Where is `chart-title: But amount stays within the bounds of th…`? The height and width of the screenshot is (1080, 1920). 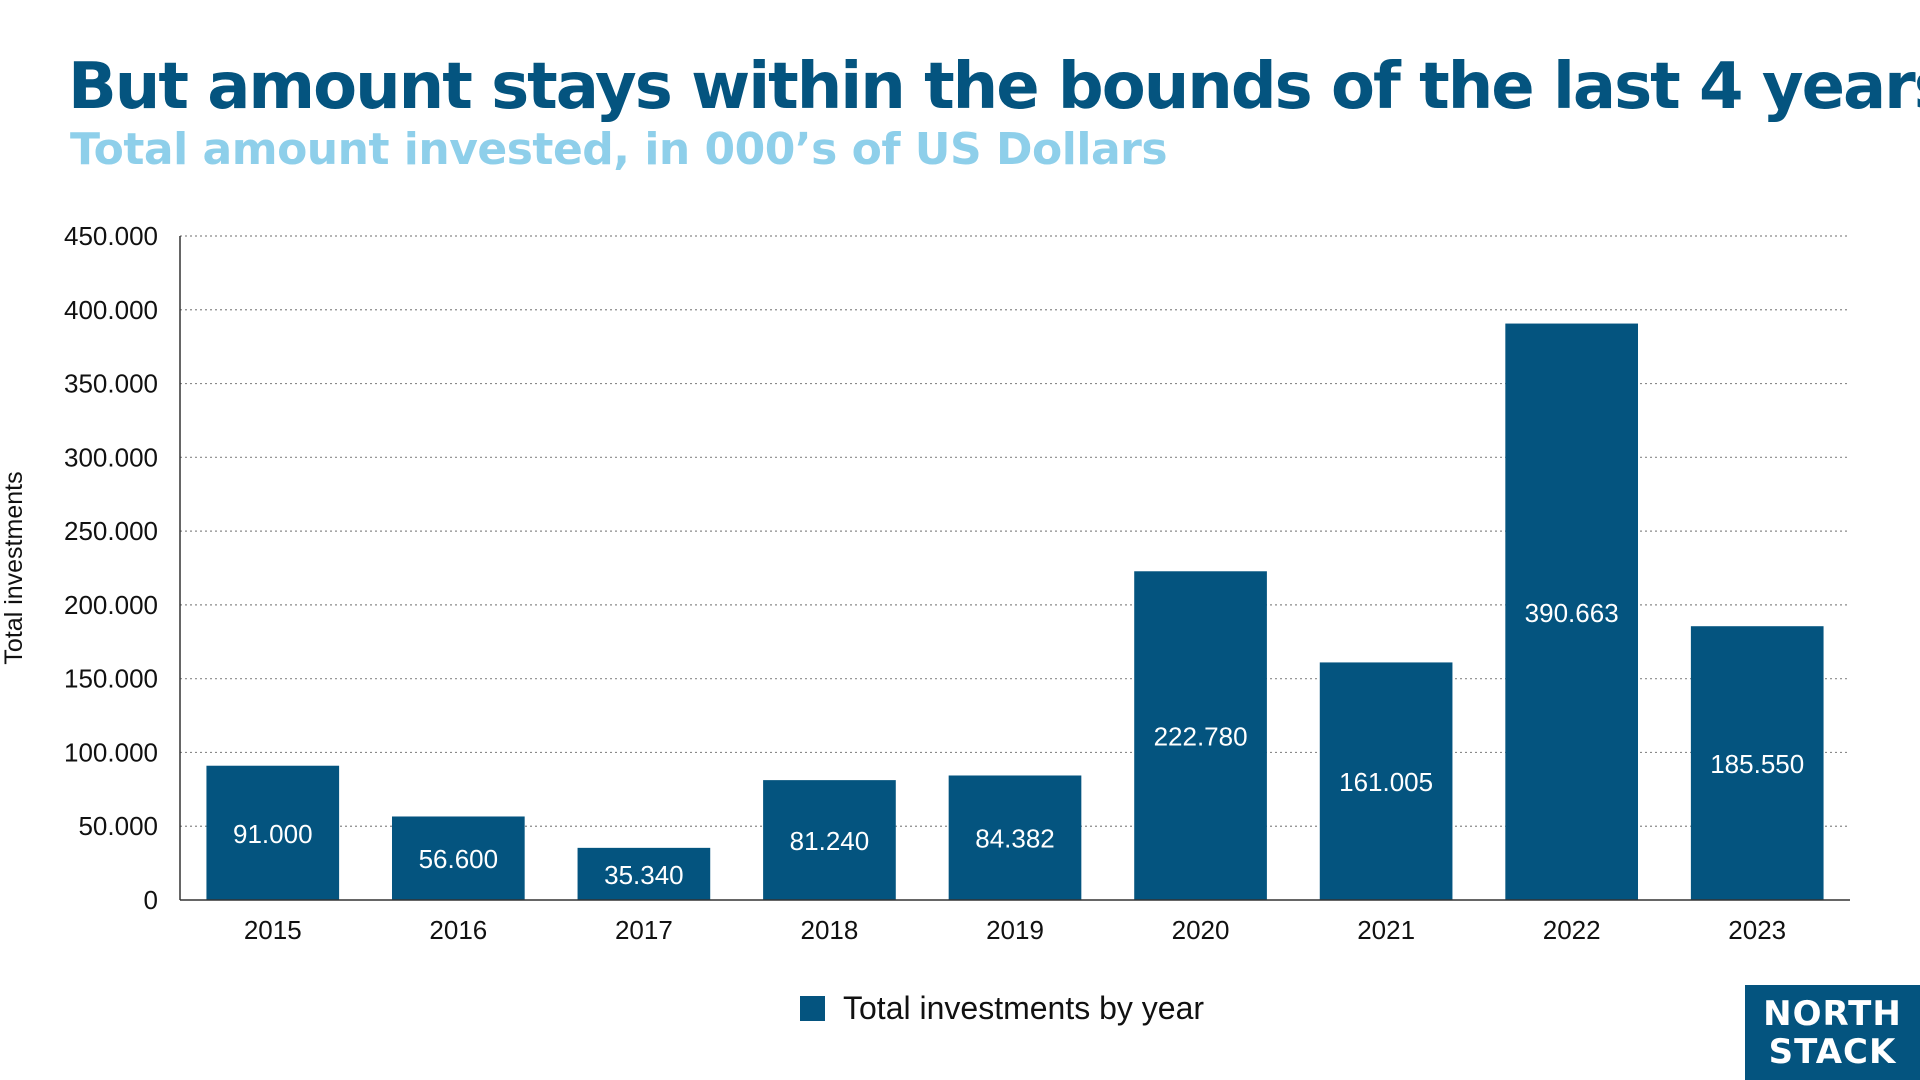 chart-title: But amount stays within the bounds of th… is located at coordinates (994, 87).